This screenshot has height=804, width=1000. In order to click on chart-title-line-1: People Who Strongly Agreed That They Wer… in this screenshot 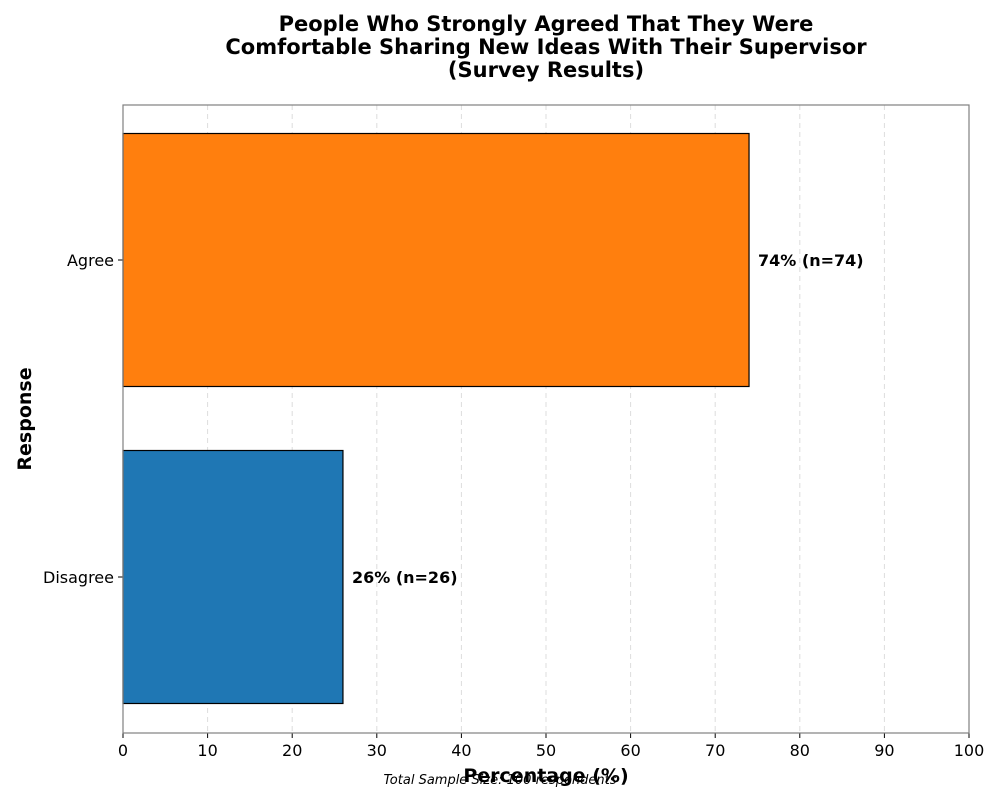, I will do `click(546, 24)`.